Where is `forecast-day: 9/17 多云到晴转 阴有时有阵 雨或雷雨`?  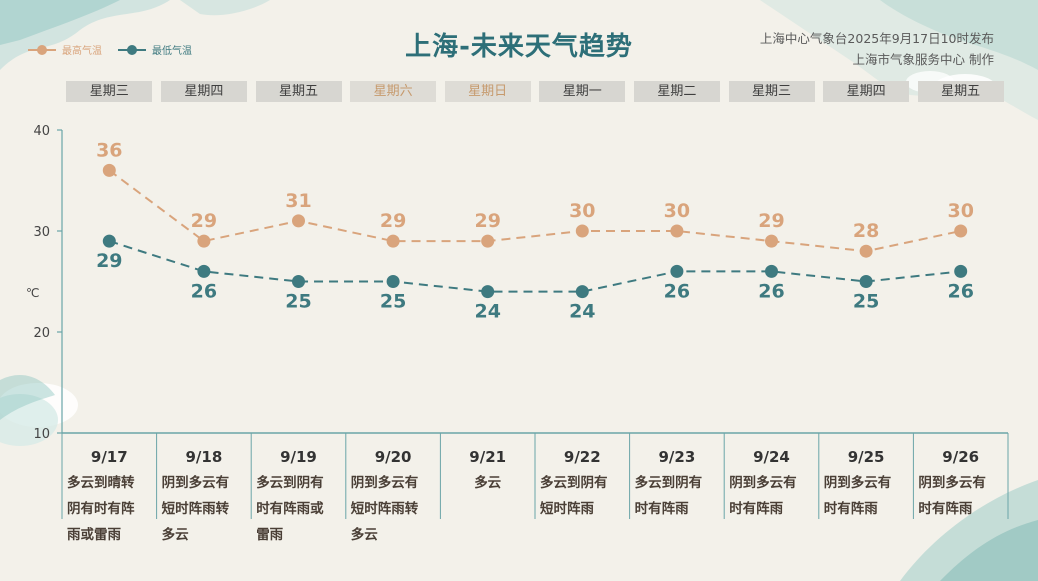 forecast-day: 9/17 多云到晴转 阴有时有阵 雨或雷雨 is located at coordinates (109, 492).